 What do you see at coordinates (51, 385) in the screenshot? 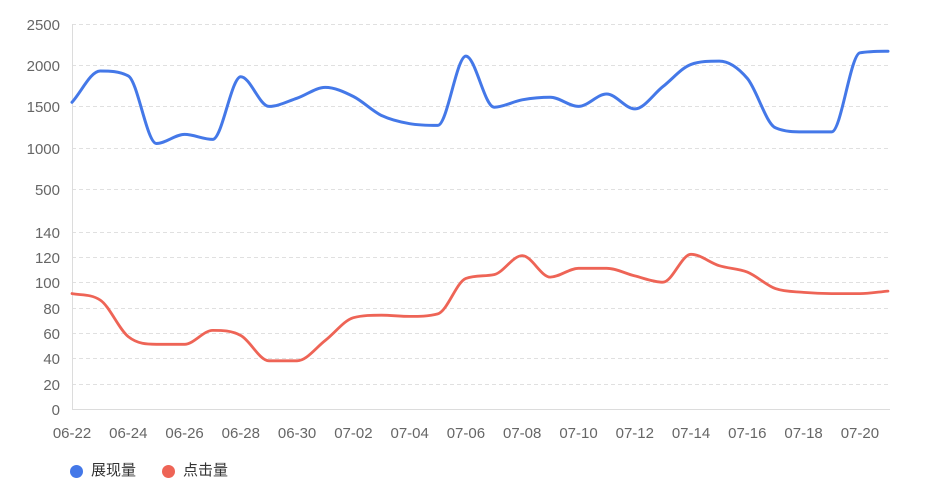
I see `y-axis-tick-label: 20` at bounding box center [51, 385].